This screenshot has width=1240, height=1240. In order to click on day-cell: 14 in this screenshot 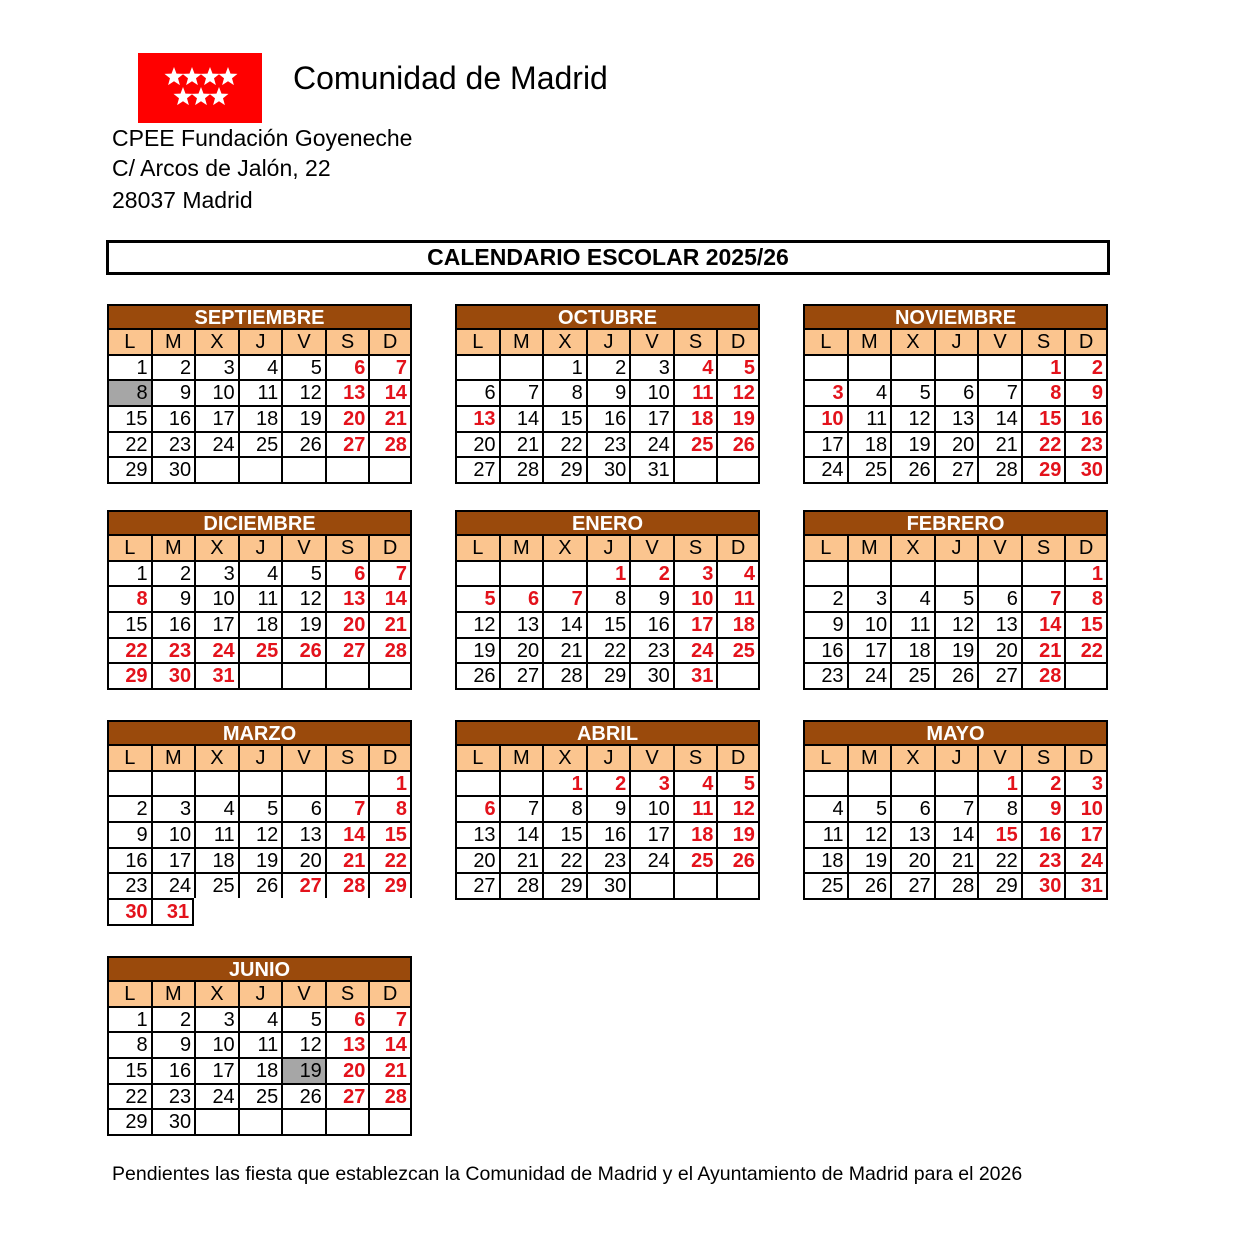, I will do `click(999, 418)`.